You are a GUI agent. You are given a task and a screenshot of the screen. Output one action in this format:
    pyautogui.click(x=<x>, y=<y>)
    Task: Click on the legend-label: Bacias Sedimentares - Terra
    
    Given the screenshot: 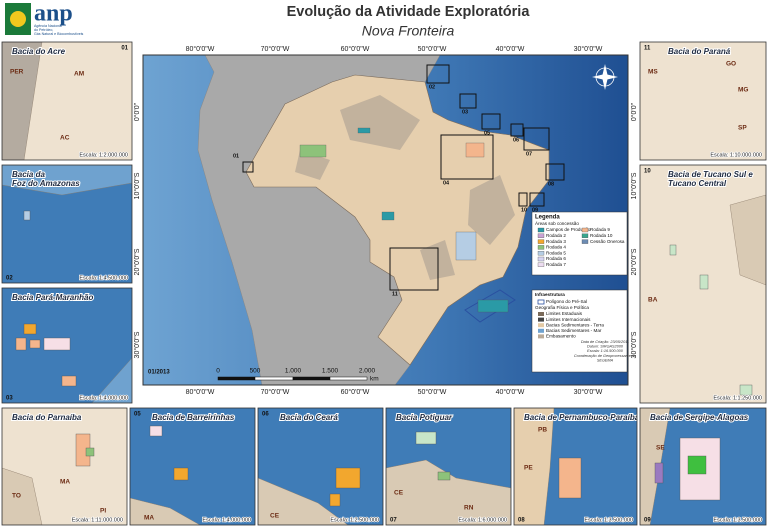 What is the action you would take?
    pyautogui.click(x=575, y=324)
    